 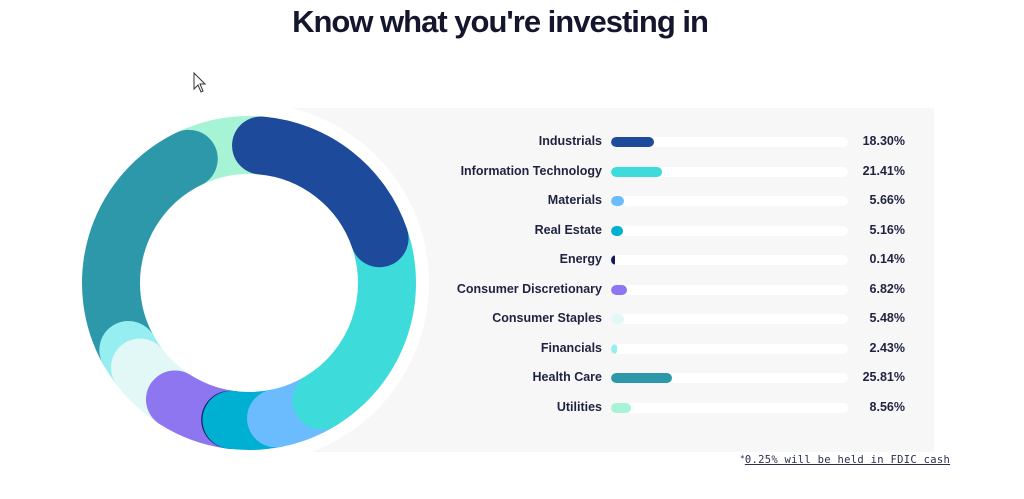 What do you see at coordinates (613, 260) in the screenshot?
I see `bar-fill-energy` at bounding box center [613, 260].